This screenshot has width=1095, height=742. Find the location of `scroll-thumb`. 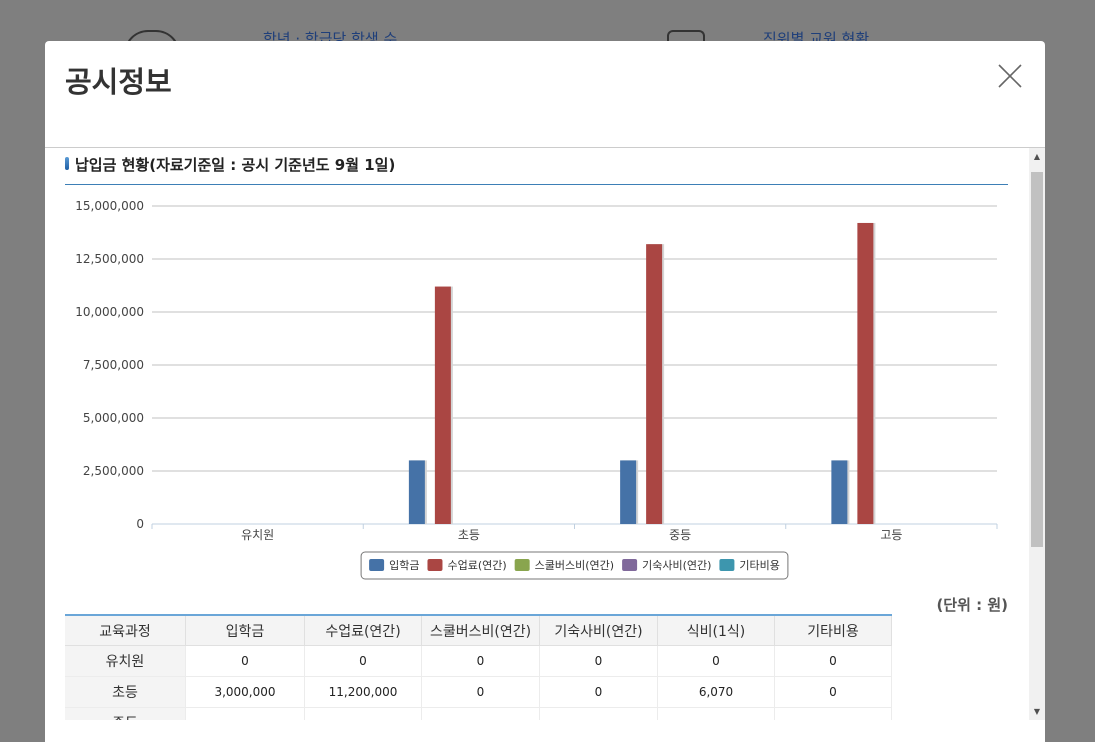

scroll-thumb is located at coordinates (1037, 359).